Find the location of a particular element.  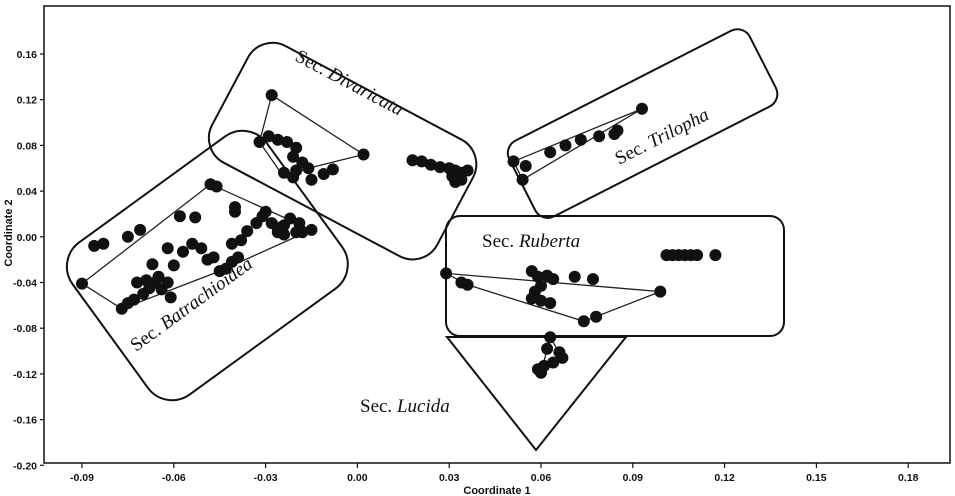

label-lucida: Sec. Lucida is located at coordinates (405, 406).